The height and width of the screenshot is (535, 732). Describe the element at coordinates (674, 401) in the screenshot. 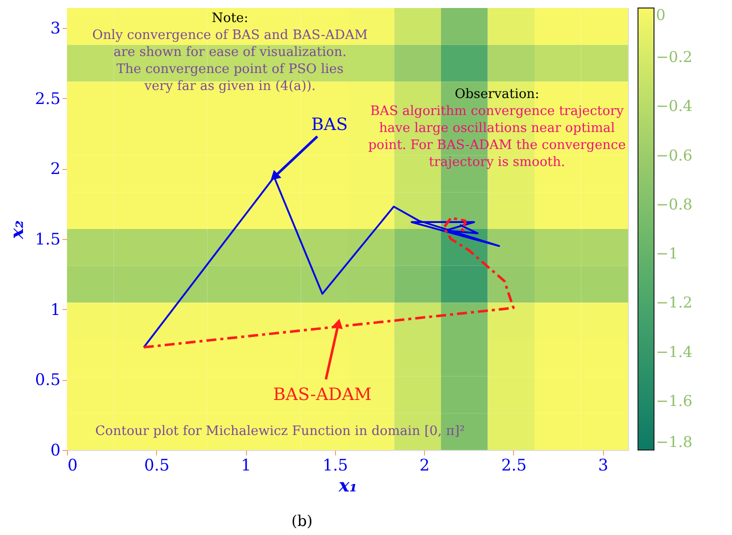

I see `color-bar-label: −1.6` at that location.